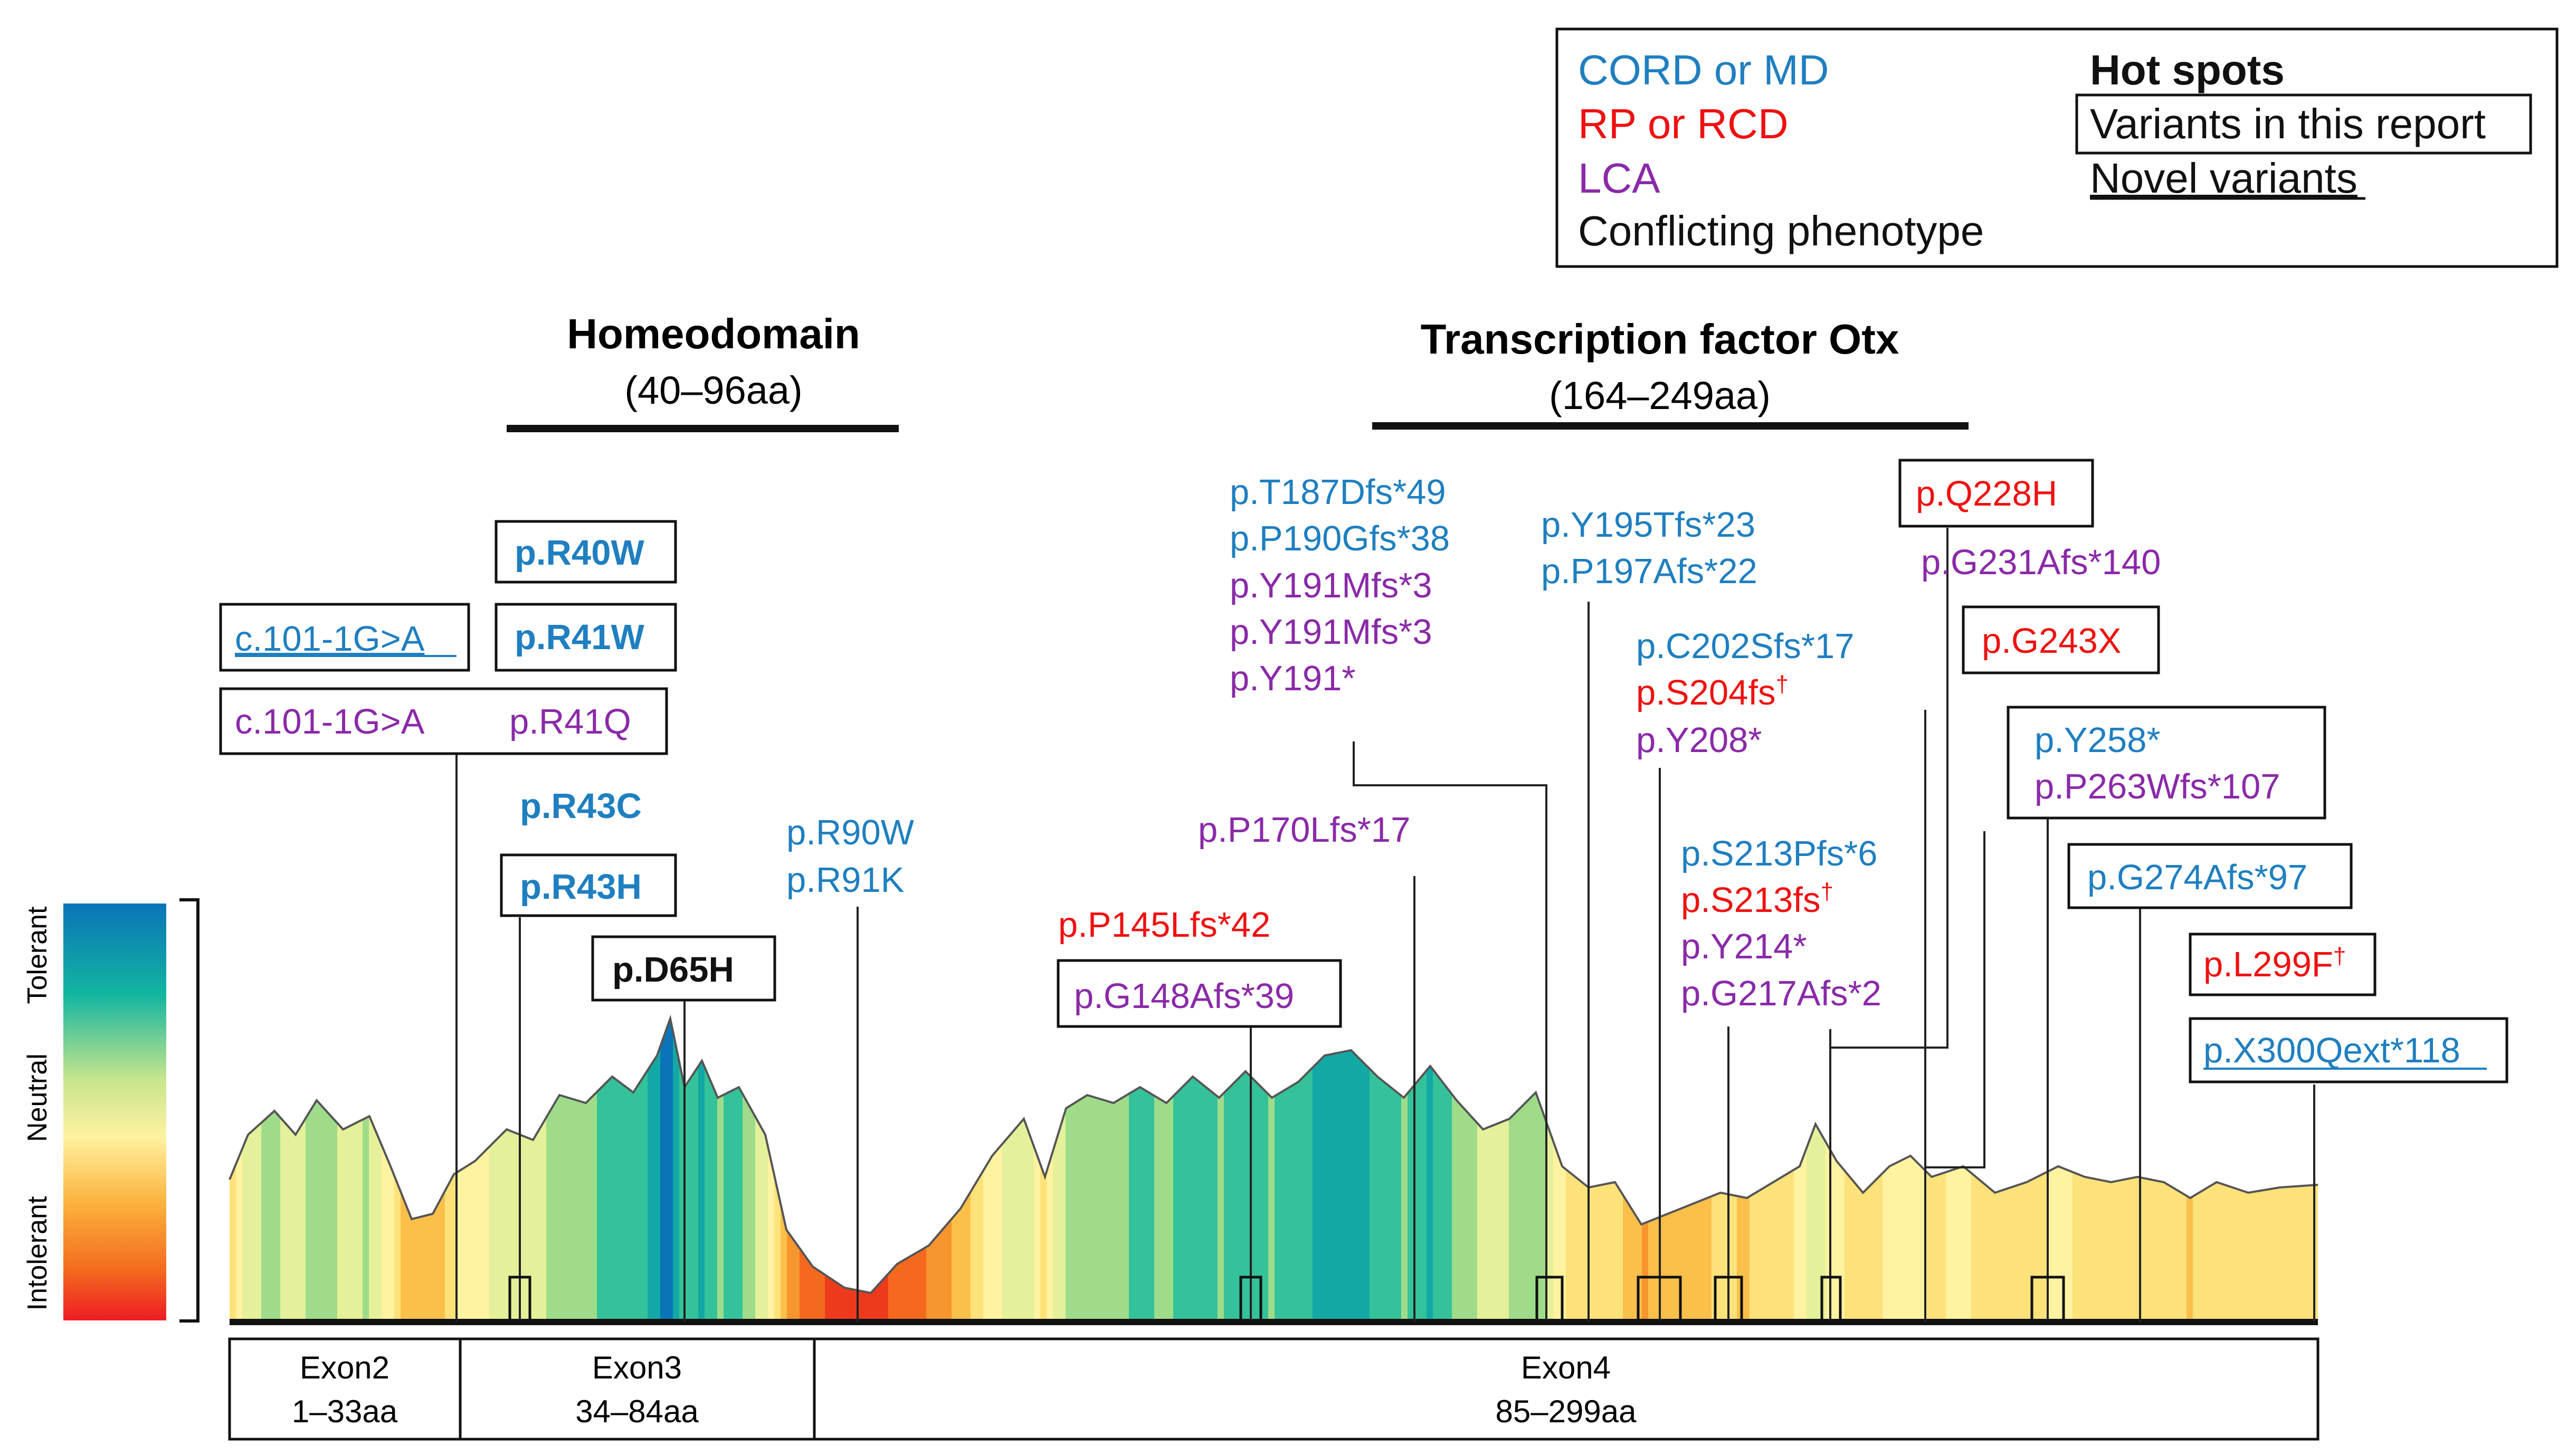 This screenshot has width=2576, height=1455. I want to click on legend-lca: LCA, so click(1619, 178).